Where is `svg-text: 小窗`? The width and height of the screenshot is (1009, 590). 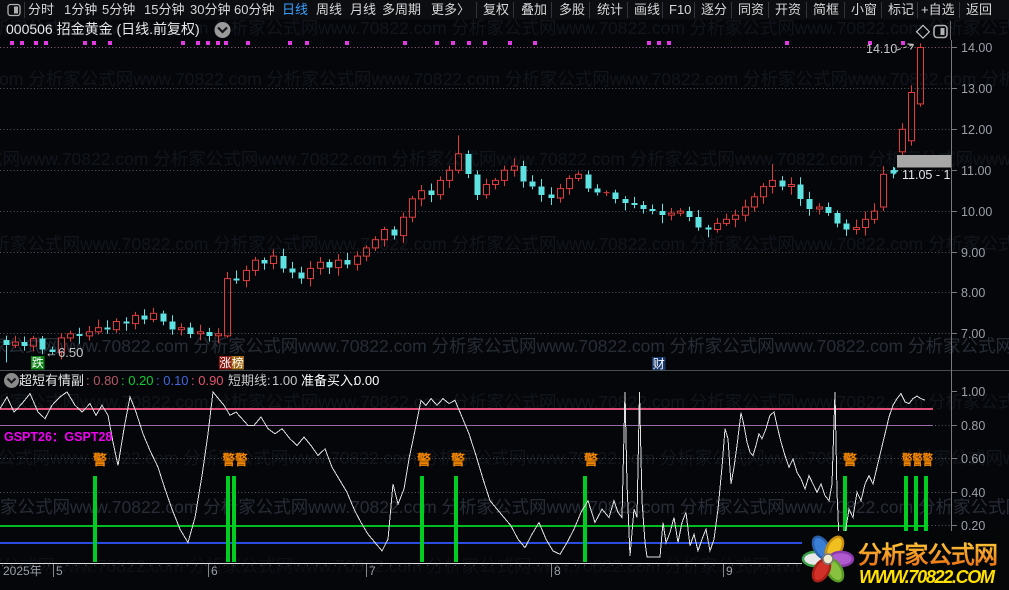 svg-text: 小窗 is located at coordinates (864, 9).